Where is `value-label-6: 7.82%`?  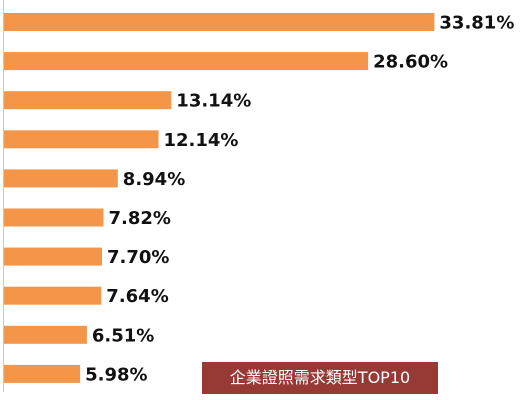 value-label-6: 7.82% is located at coordinates (140, 218).